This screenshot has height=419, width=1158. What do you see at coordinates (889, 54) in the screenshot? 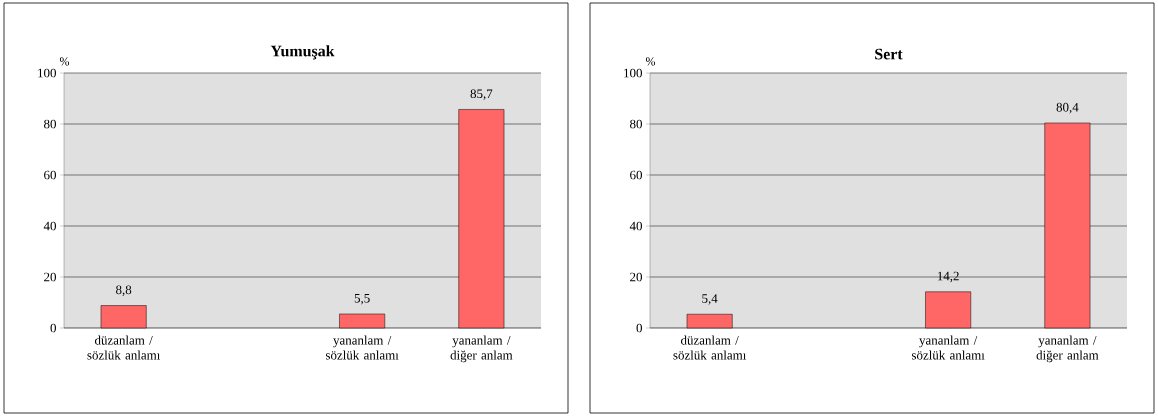
I see `chart-title: Sert` at bounding box center [889, 54].